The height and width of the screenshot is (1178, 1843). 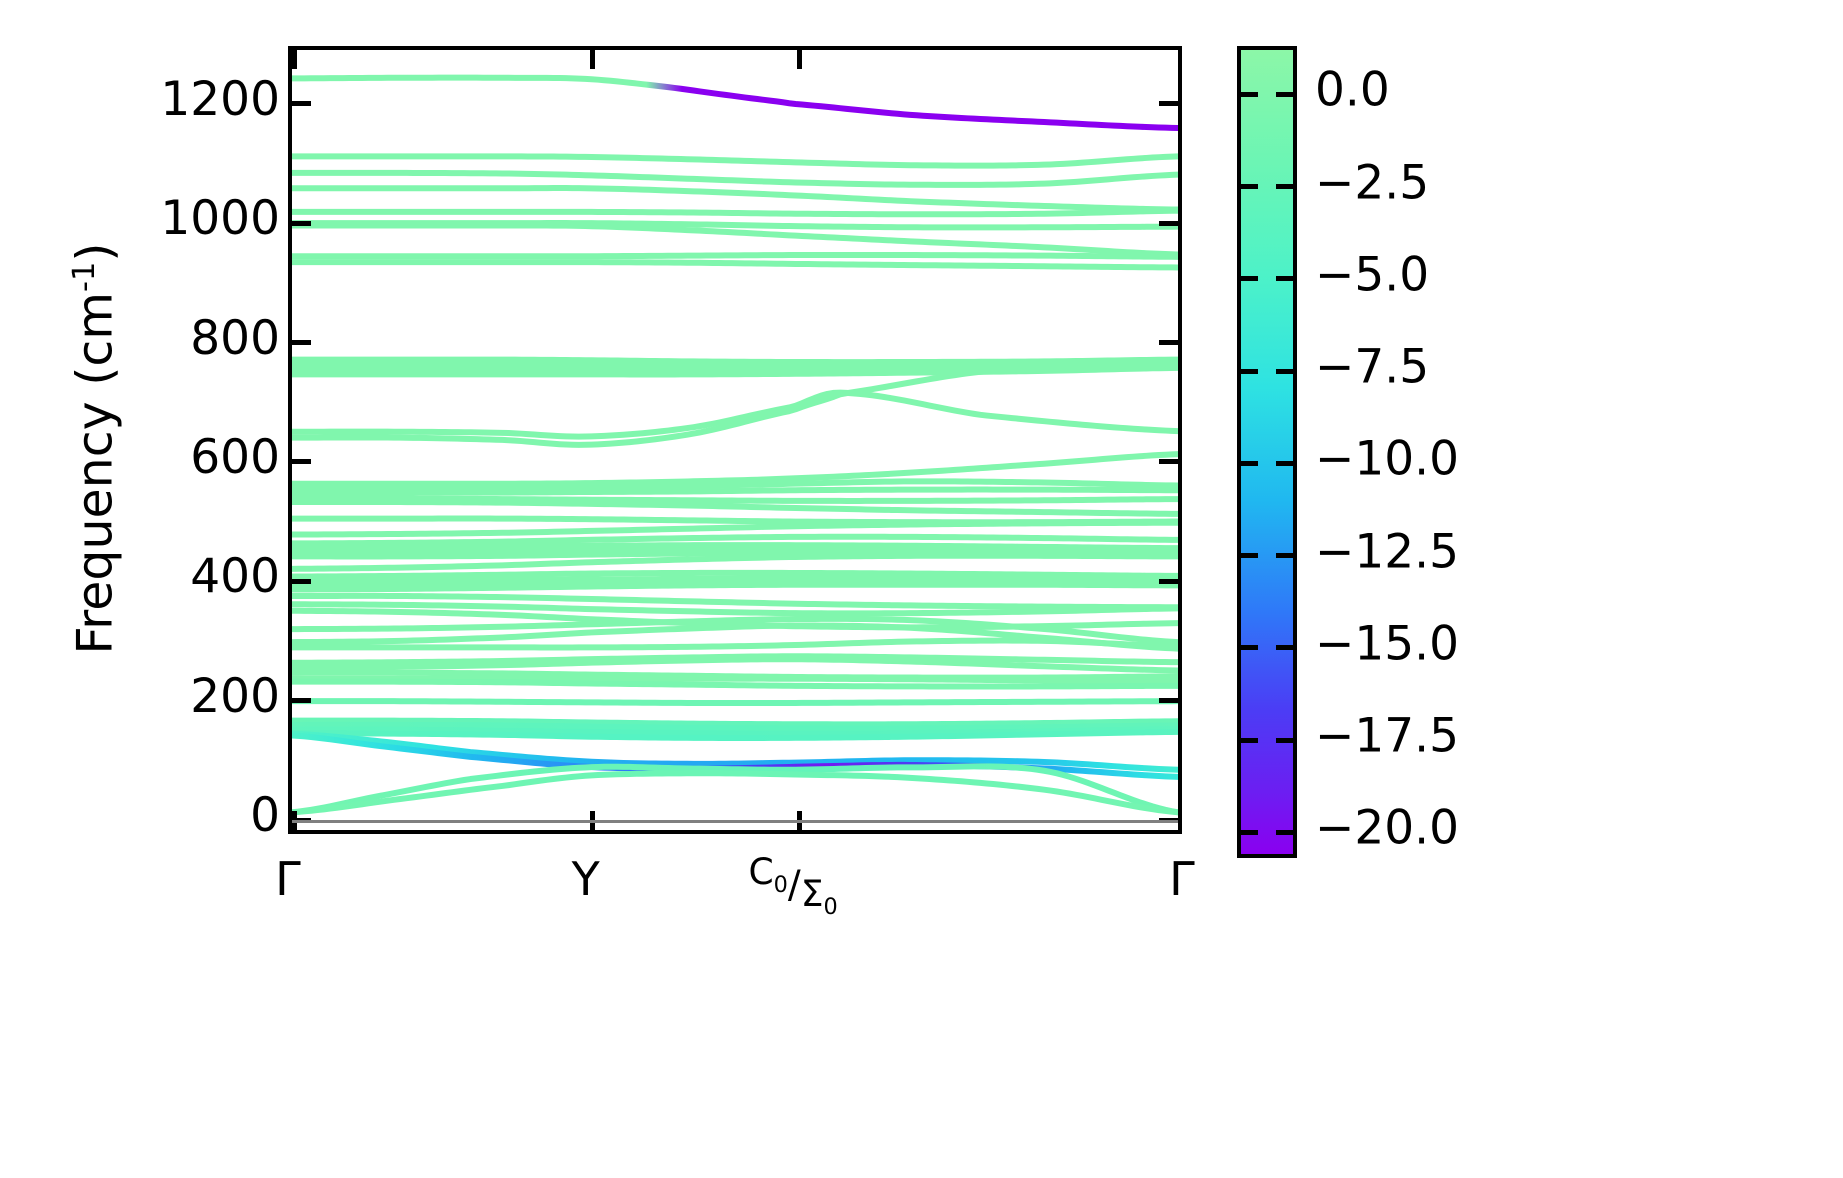 What do you see at coordinates (235, 696) in the screenshot?
I see `y-tick-label: 200` at bounding box center [235, 696].